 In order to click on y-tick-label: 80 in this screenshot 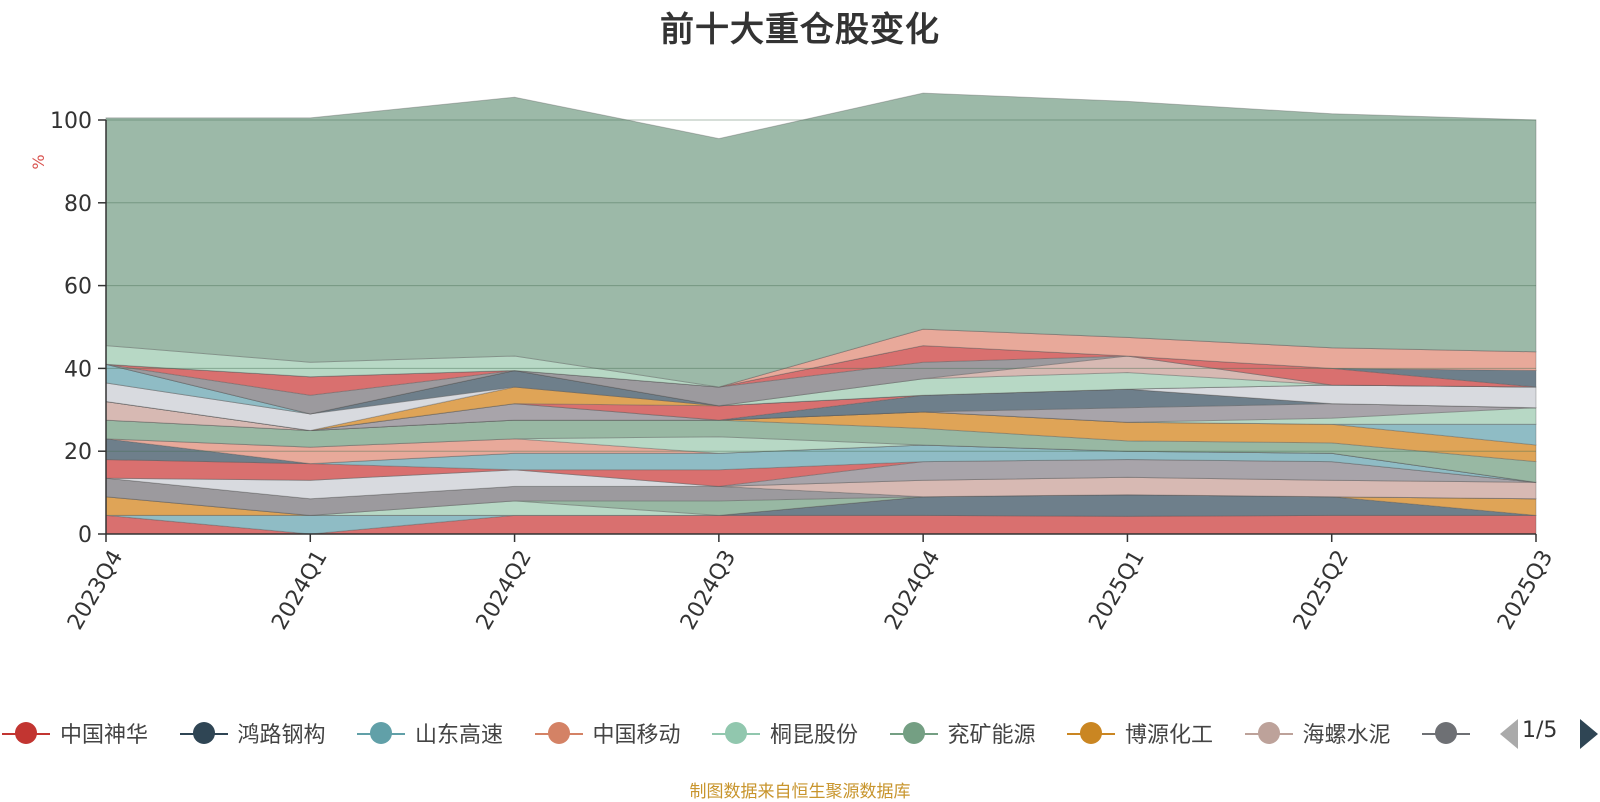, I will do `click(78, 204)`.